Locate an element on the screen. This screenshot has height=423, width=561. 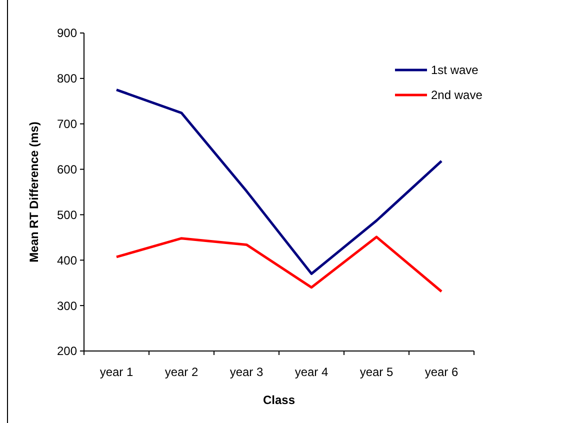
y-tick-label: 600 is located at coordinates (67, 169).